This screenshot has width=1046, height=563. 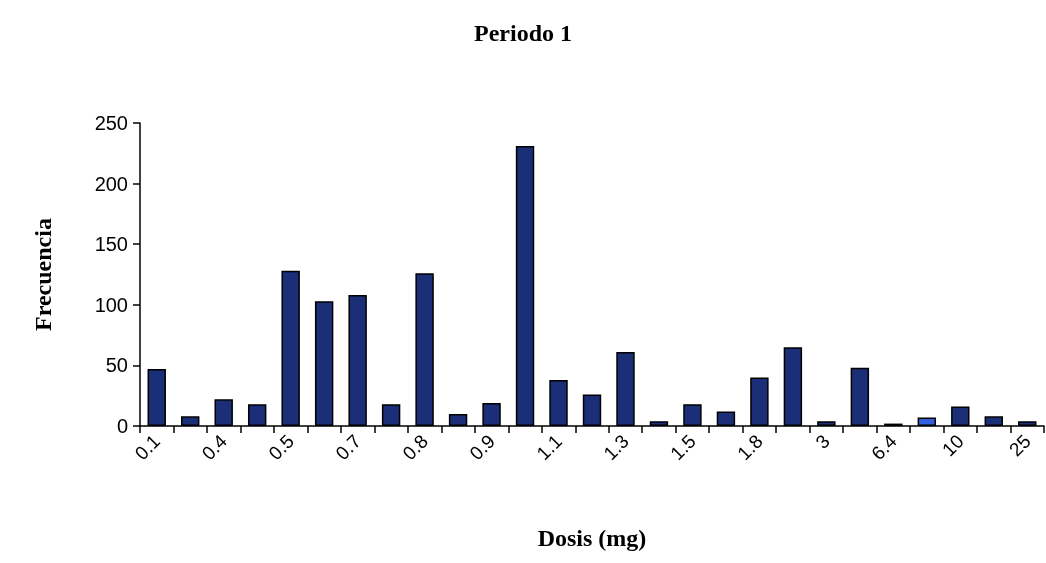 I want to click on y-tick-label: 250, so click(x=111, y=123).